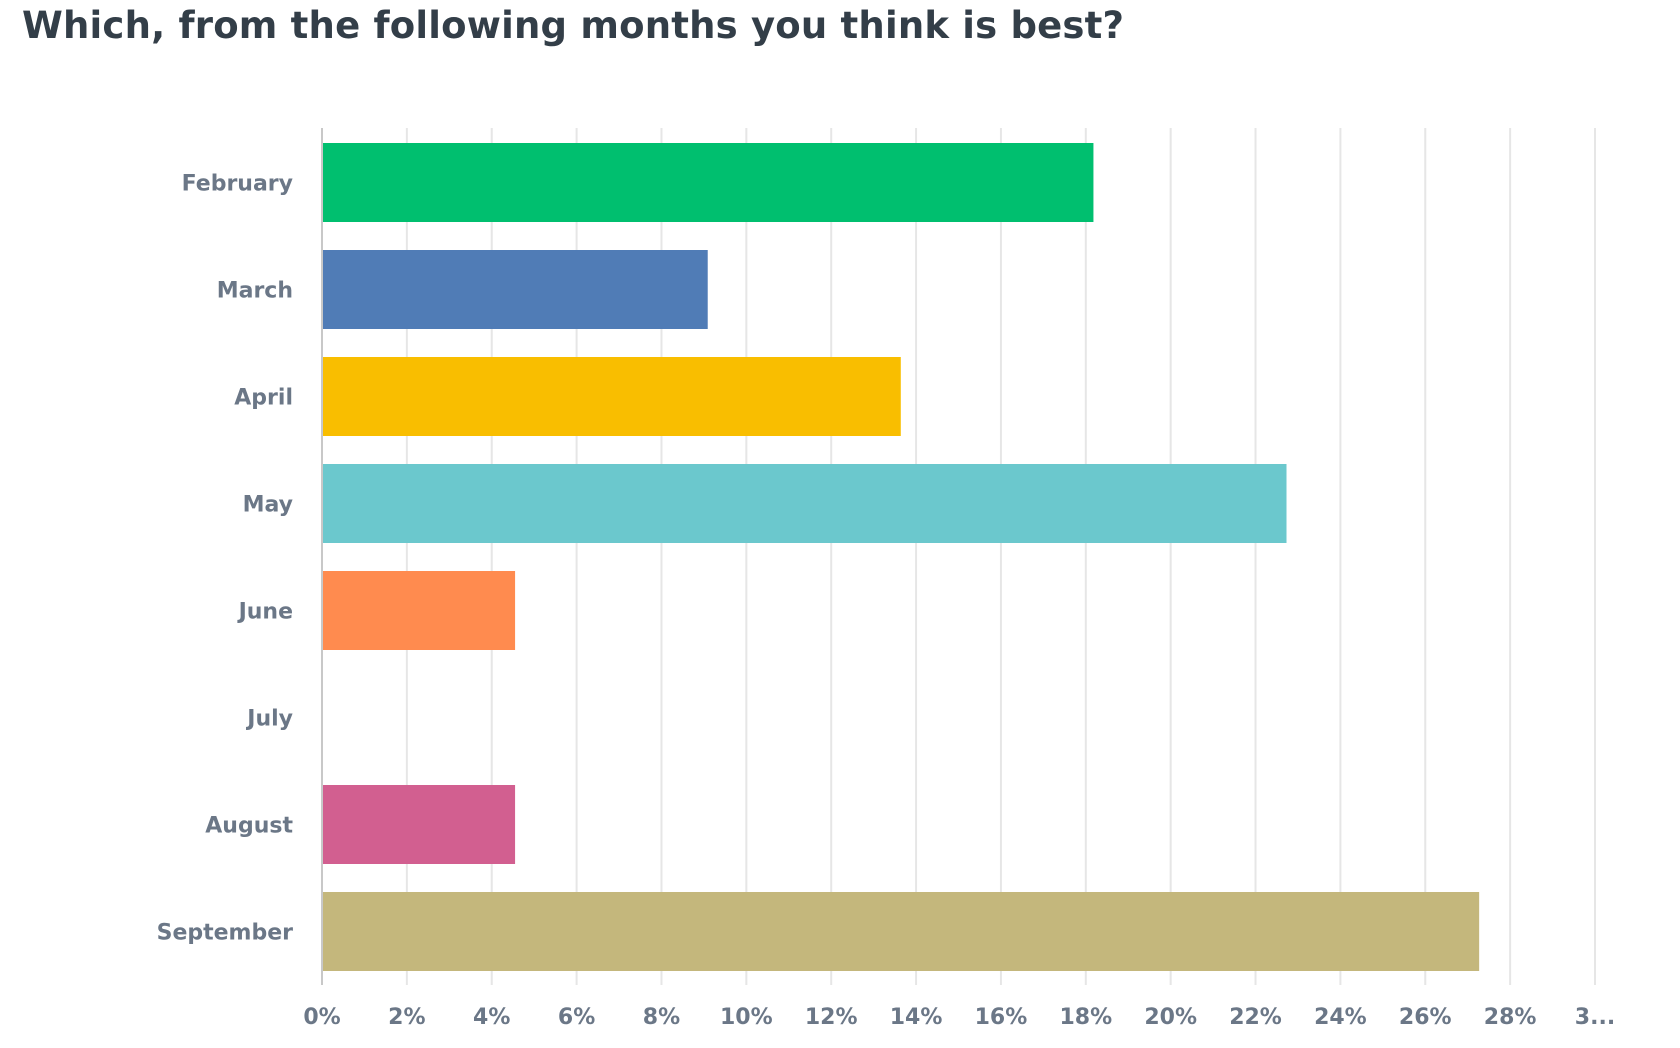 Image resolution: width=1680 pixels, height=1048 pixels. Describe the element at coordinates (419, 610) in the screenshot. I see `bar-june` at that location.